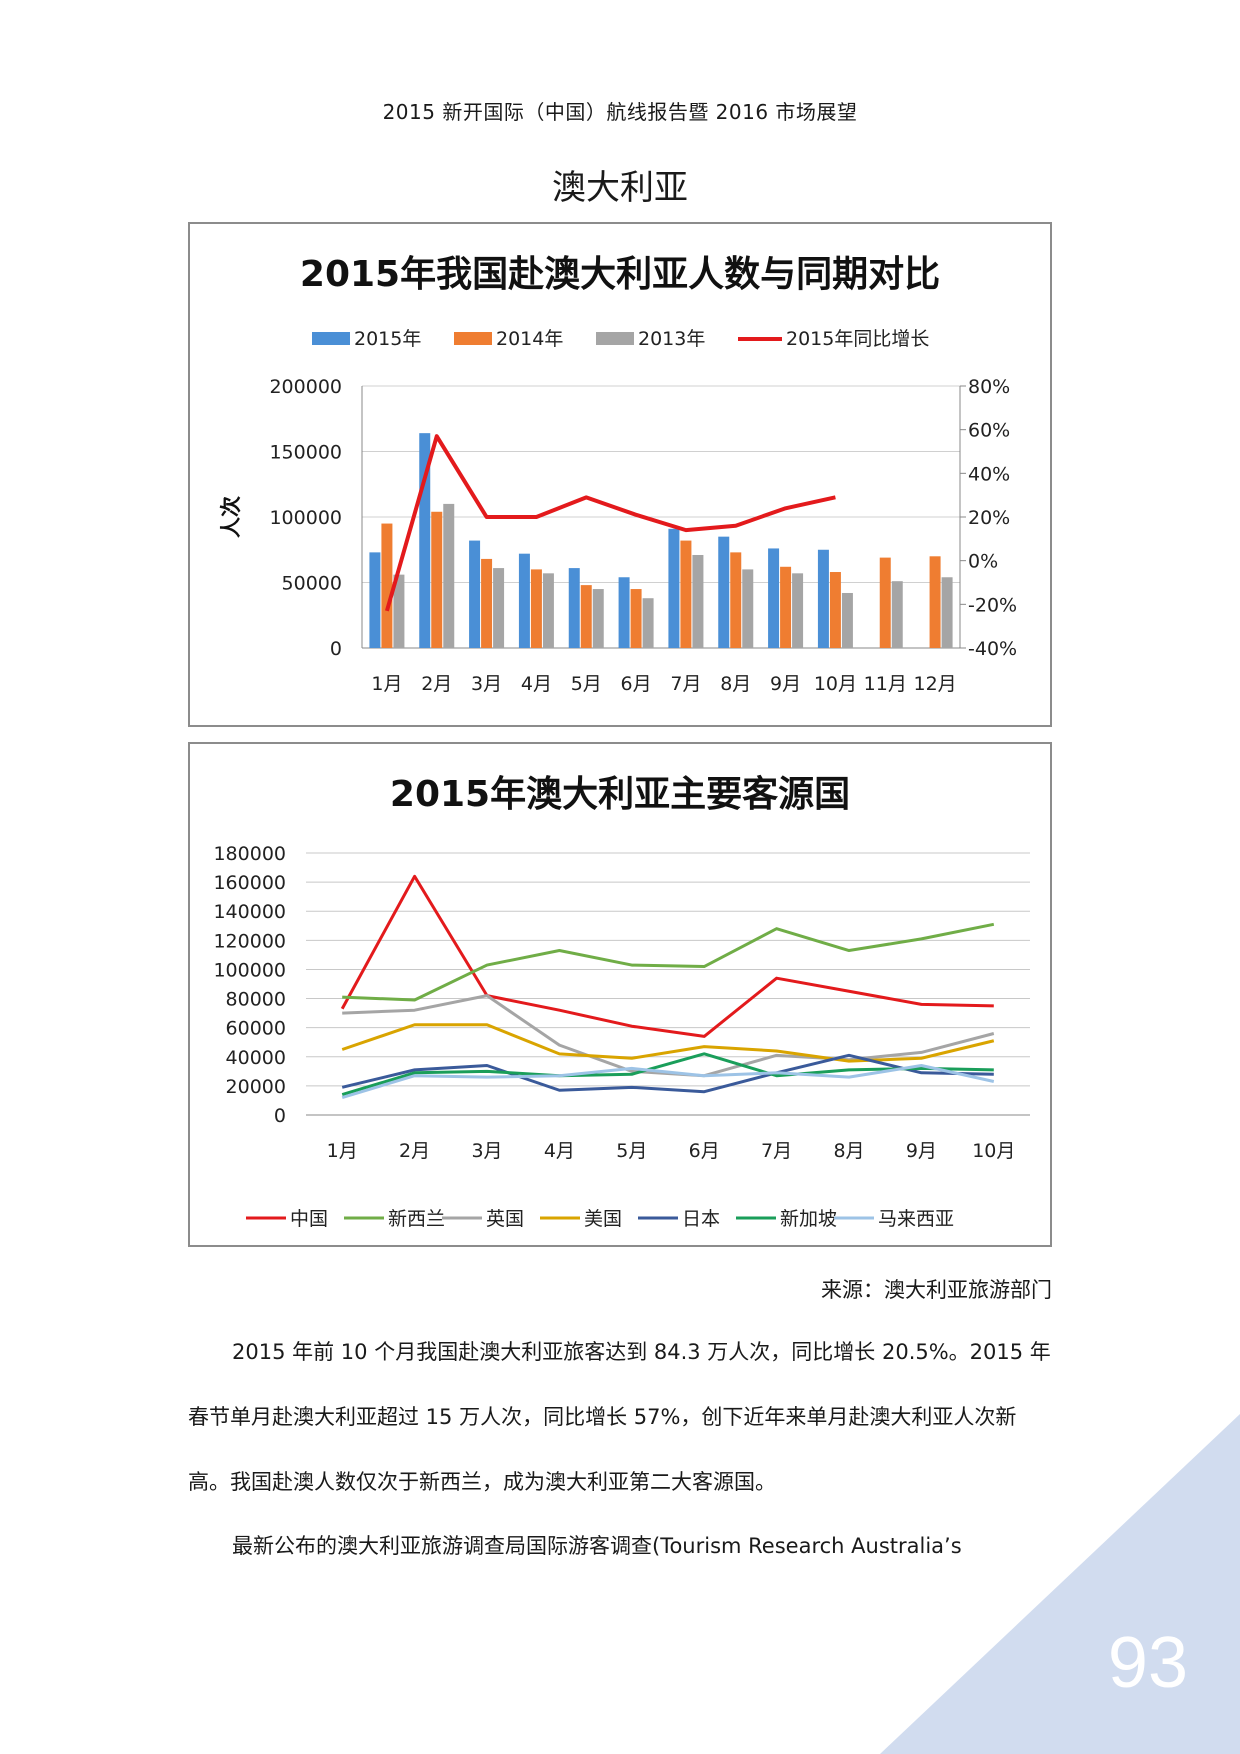 This screenshot has height=1754, width=1240. I want to click on legend-label: 英国, so click(505, 1219).